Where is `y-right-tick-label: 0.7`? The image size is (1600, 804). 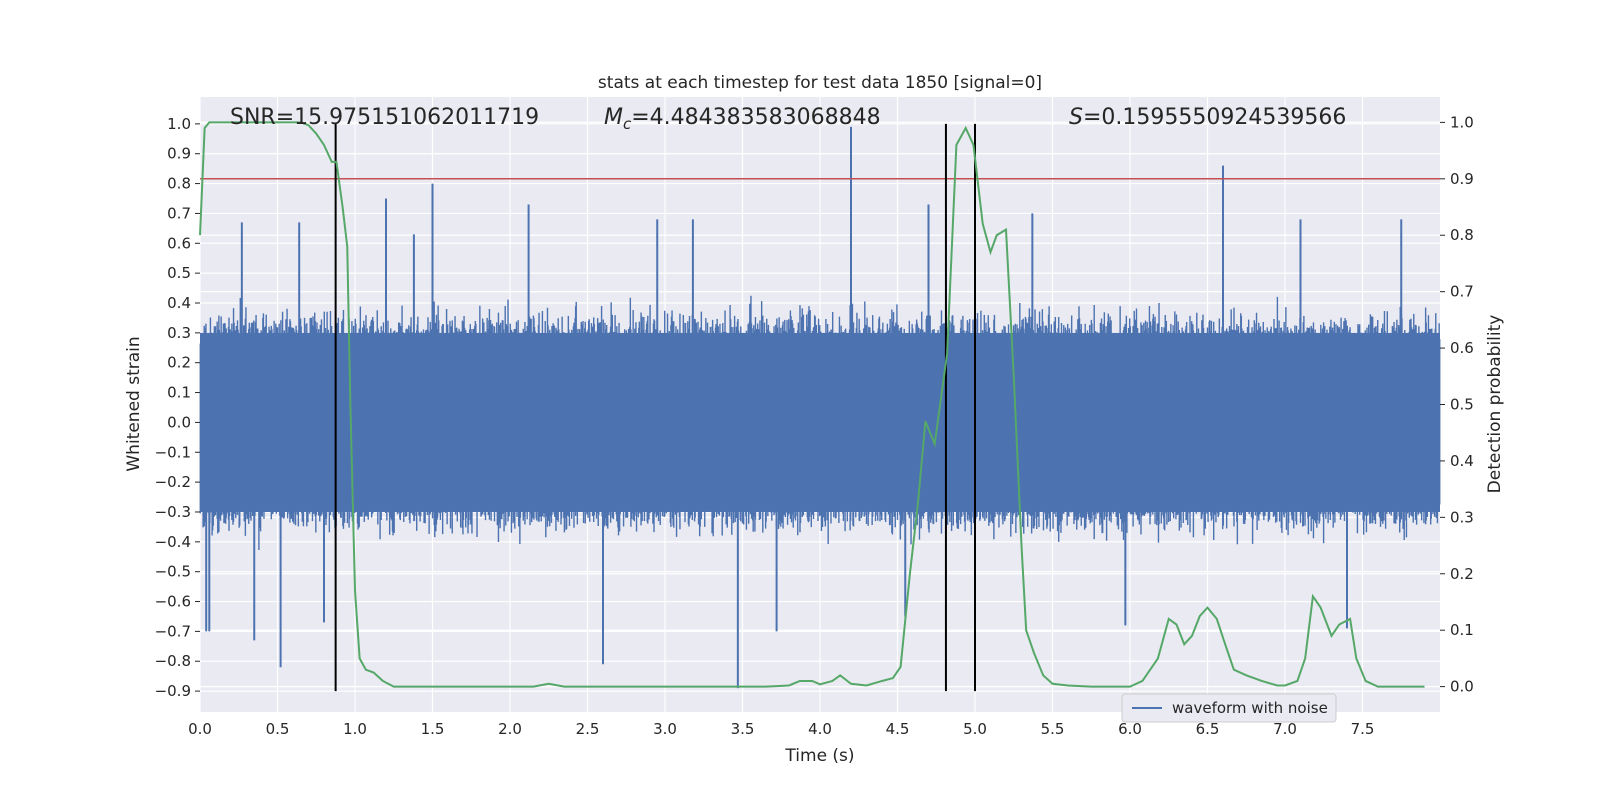 y-right-tick-label: 0.7 is located at coordinates (1462, 292).